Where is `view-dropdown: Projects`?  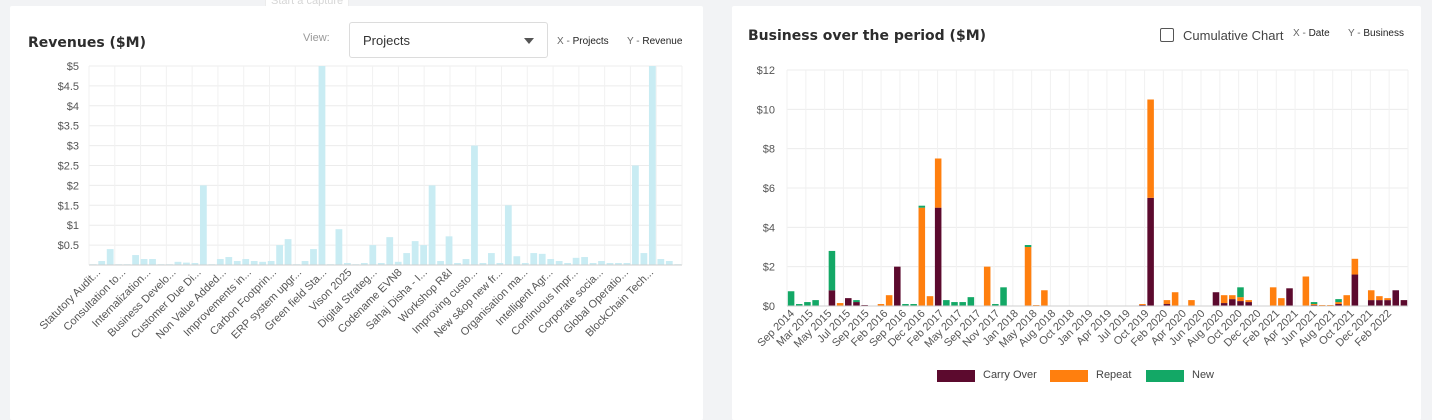
view-dropdown: Projects is located at coordinates (448, 40).